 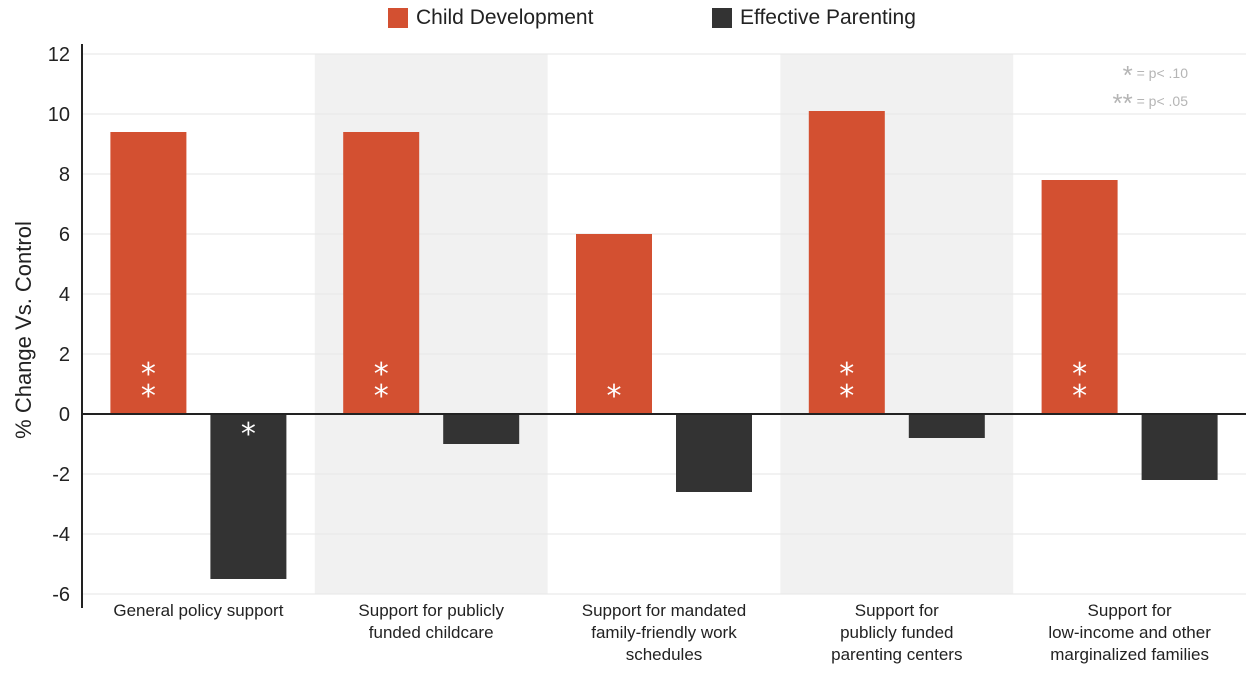 I want to click on category-label-line: parenting centers, so click(x=897, y=654).